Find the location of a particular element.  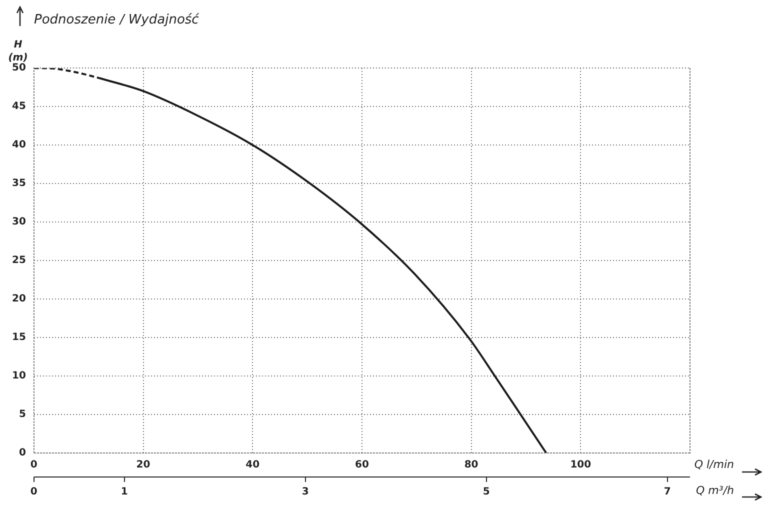

x-tick-label: 40 is located at coordinates (253, 465).